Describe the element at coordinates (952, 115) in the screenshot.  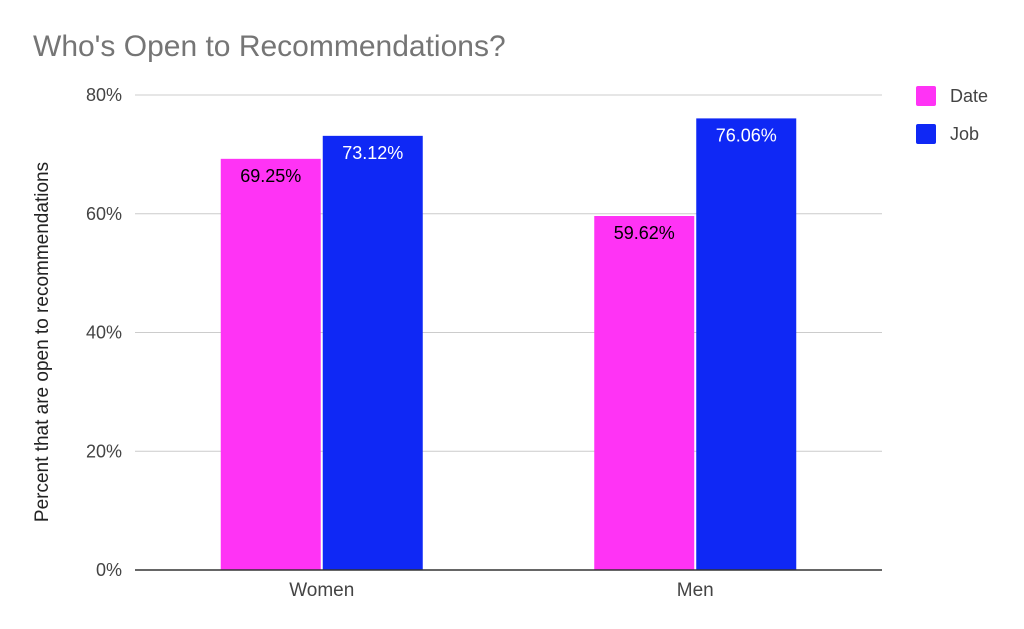
I see `legend: Date Job` at that location.